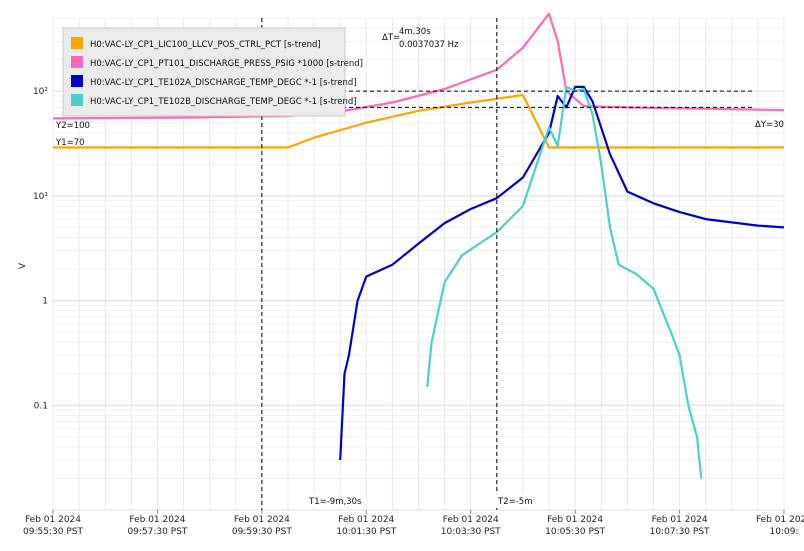 This screenshot has height=551, width=804. I want to click on cursor-t2-label-bg, so click(513, 500).